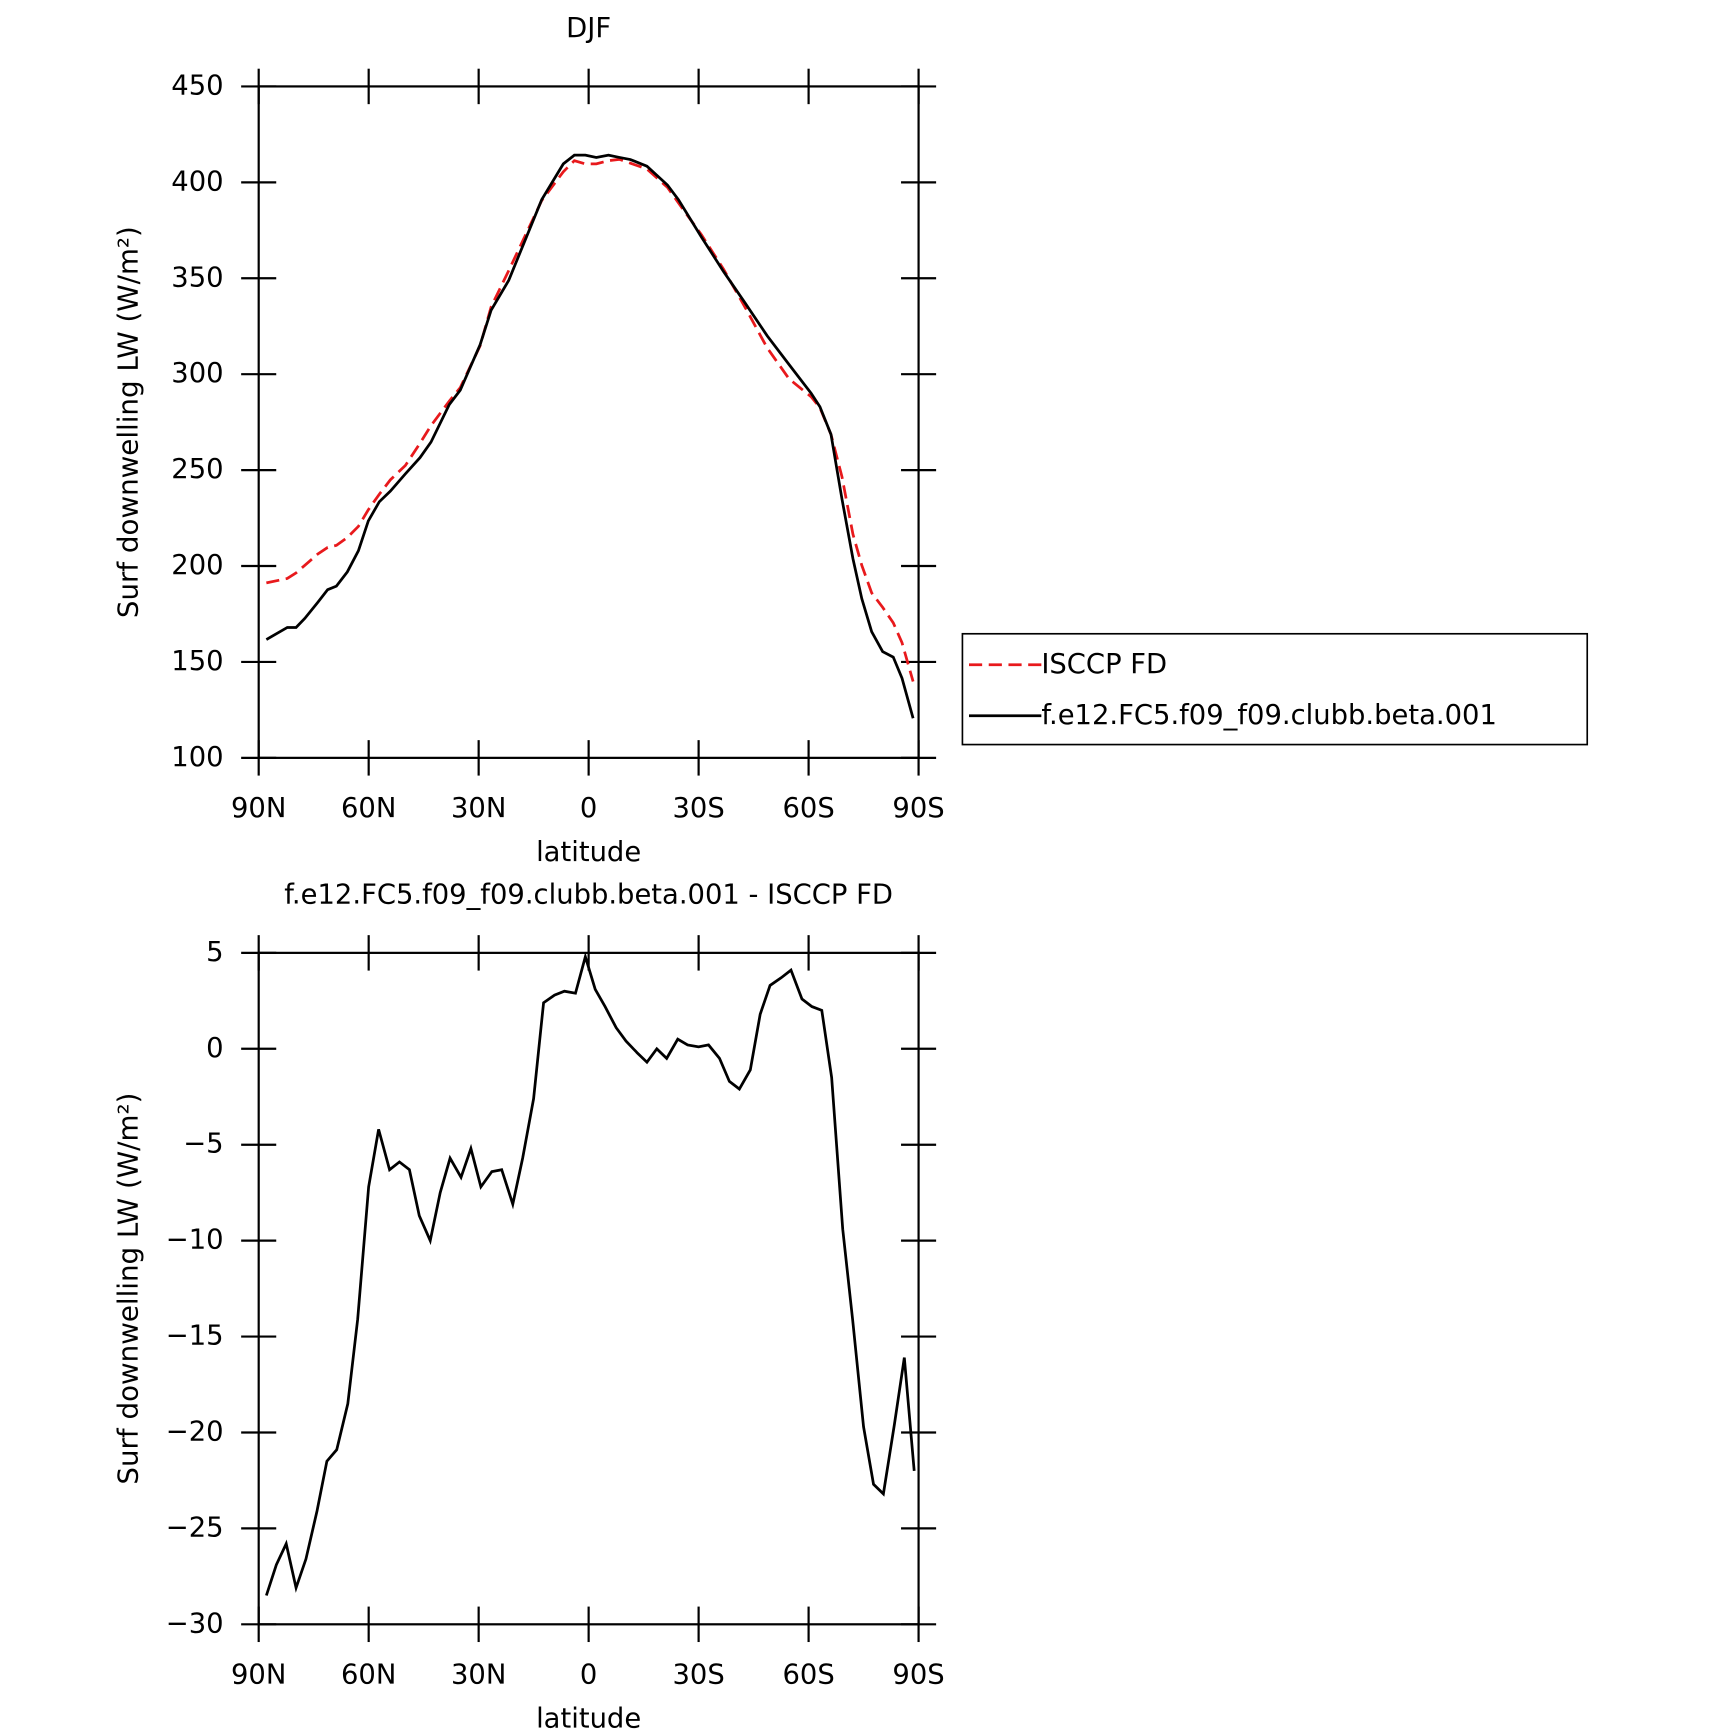 This screenshot has width=1710, height=1734. Describe the element at coordinates (1269, 715) in the screenshot. I see `legend-label: f.e12.FC5.f09_f09.clubb.beta.001` at that location.